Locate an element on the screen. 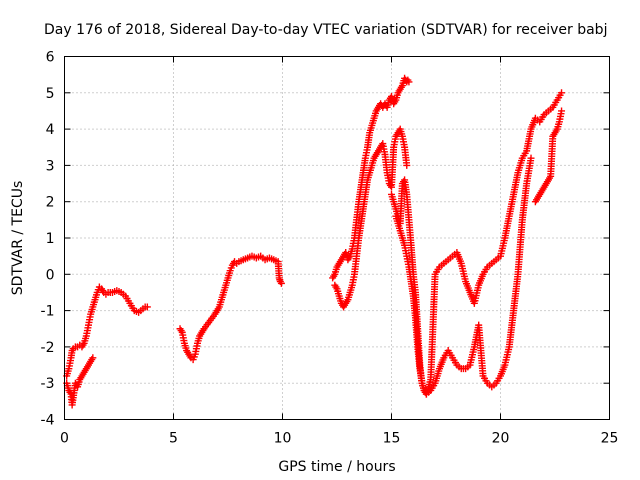 The width and height of the screenshot is (640, 480). x-tick-label: 0 is located at coordinates (64, 439).